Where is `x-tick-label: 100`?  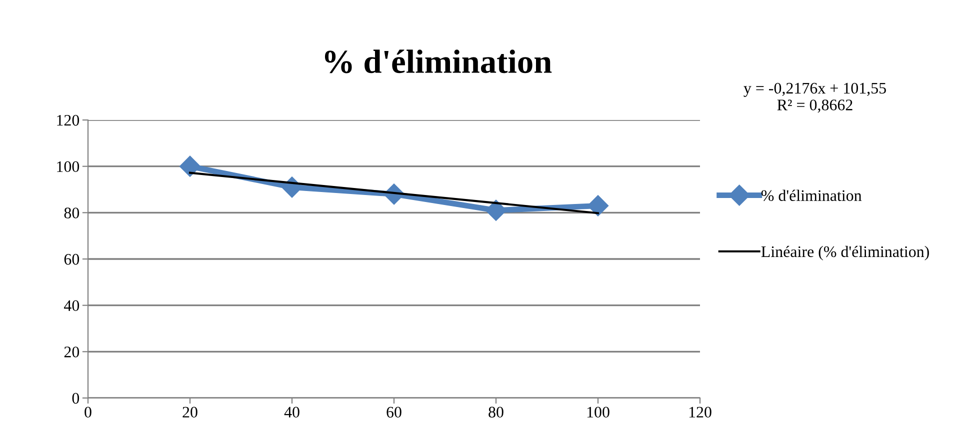
x-tick-label: 100 is located at coordinates (598, 412).